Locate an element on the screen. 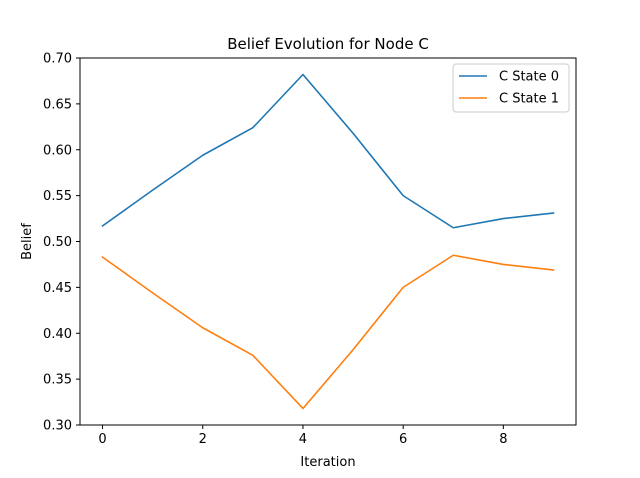  y-tick-label: 0.50 is located at coordinates (57, 242).